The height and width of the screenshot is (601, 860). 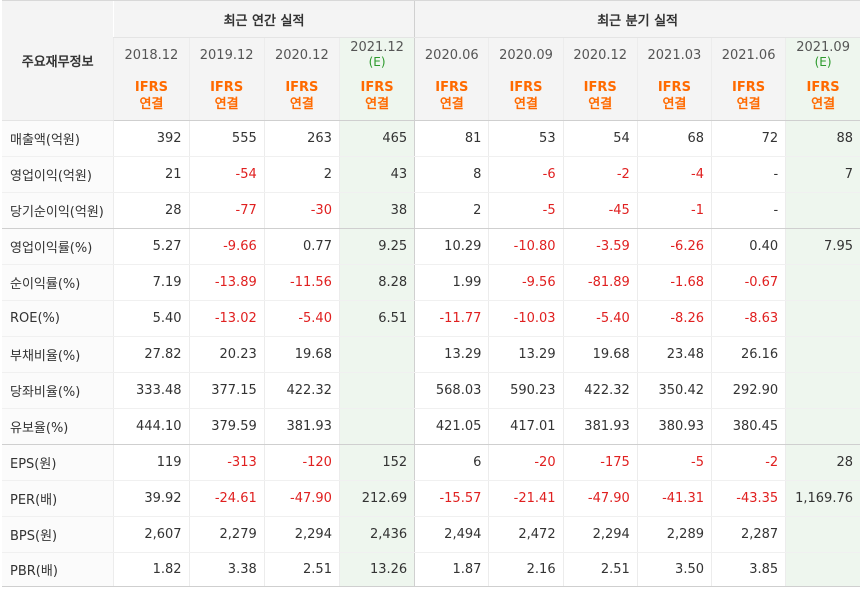 I want to click on value-cell: -47.90, so click(x=600, y=498).